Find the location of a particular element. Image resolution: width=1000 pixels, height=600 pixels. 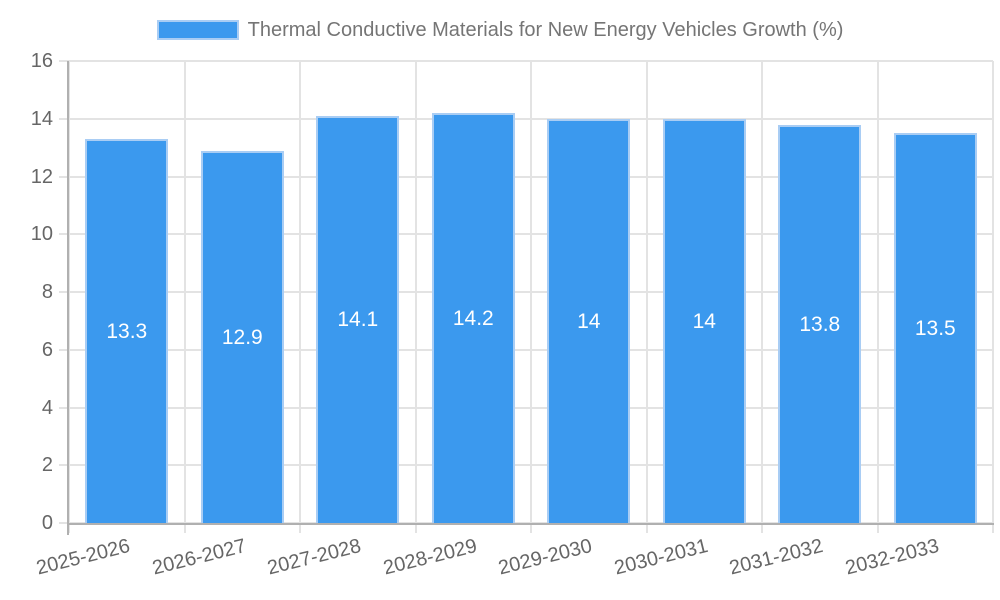

bar-value-label: 14.1 is located at coordinates (358, 320).